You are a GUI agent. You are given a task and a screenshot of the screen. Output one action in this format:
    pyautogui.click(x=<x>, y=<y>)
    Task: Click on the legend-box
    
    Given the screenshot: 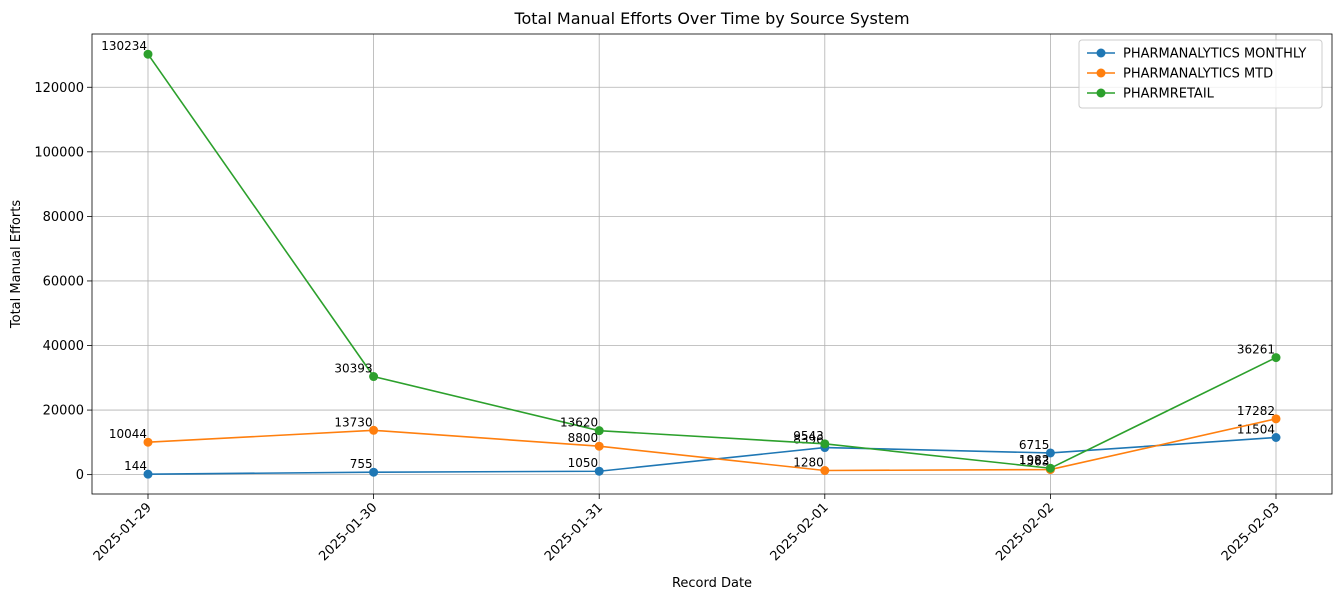 What is the action you would take?
    pyautogui.click(x=1200, y=74)
    